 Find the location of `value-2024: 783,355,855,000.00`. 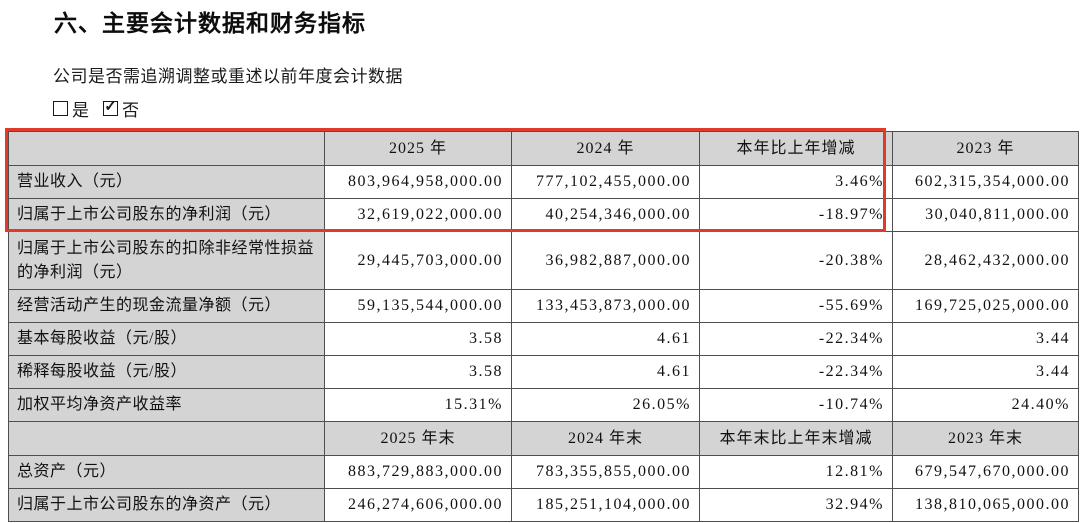

value-2024: 783,355,855,000.00 is located at coordinates (605, 472).